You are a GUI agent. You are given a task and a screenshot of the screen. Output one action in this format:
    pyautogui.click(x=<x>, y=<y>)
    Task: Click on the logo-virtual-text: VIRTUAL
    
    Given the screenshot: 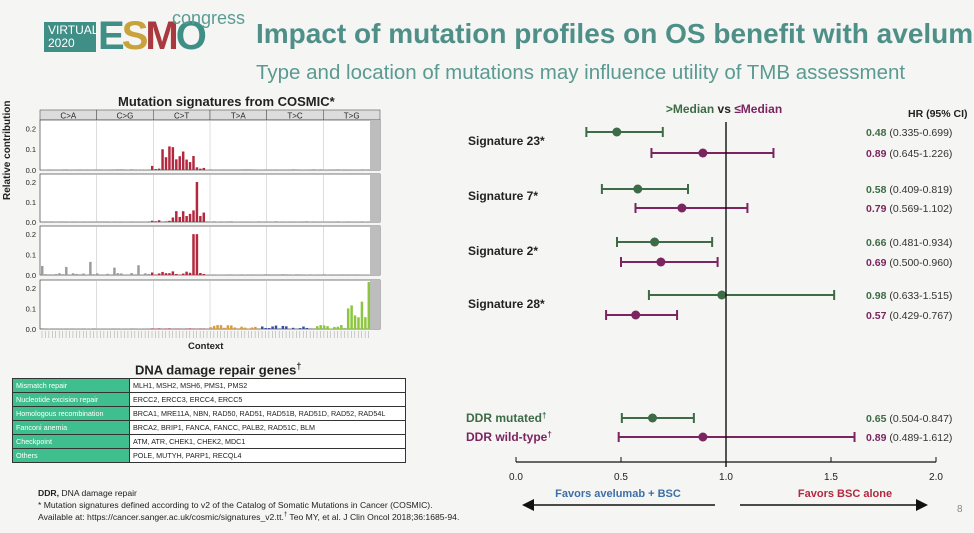 What is the action you would take?
    pyautogui.click(x=73, y=30)
    